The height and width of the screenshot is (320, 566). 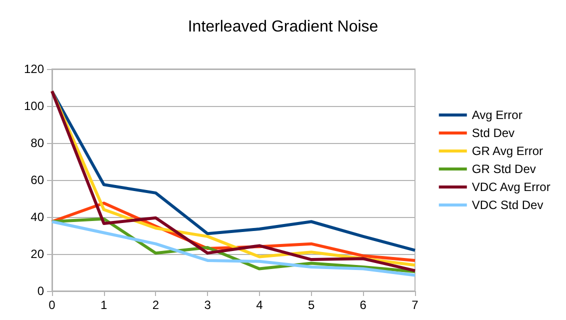 I want to click on y-tick-label: 120, so click(x=34, y=69).